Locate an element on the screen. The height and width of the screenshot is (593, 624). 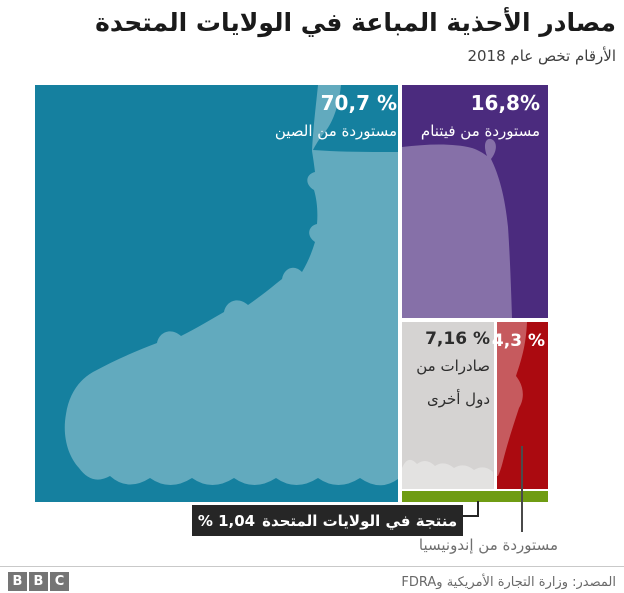
indonesia-percentage: 4,3 % is located at coordinates (518, 341).